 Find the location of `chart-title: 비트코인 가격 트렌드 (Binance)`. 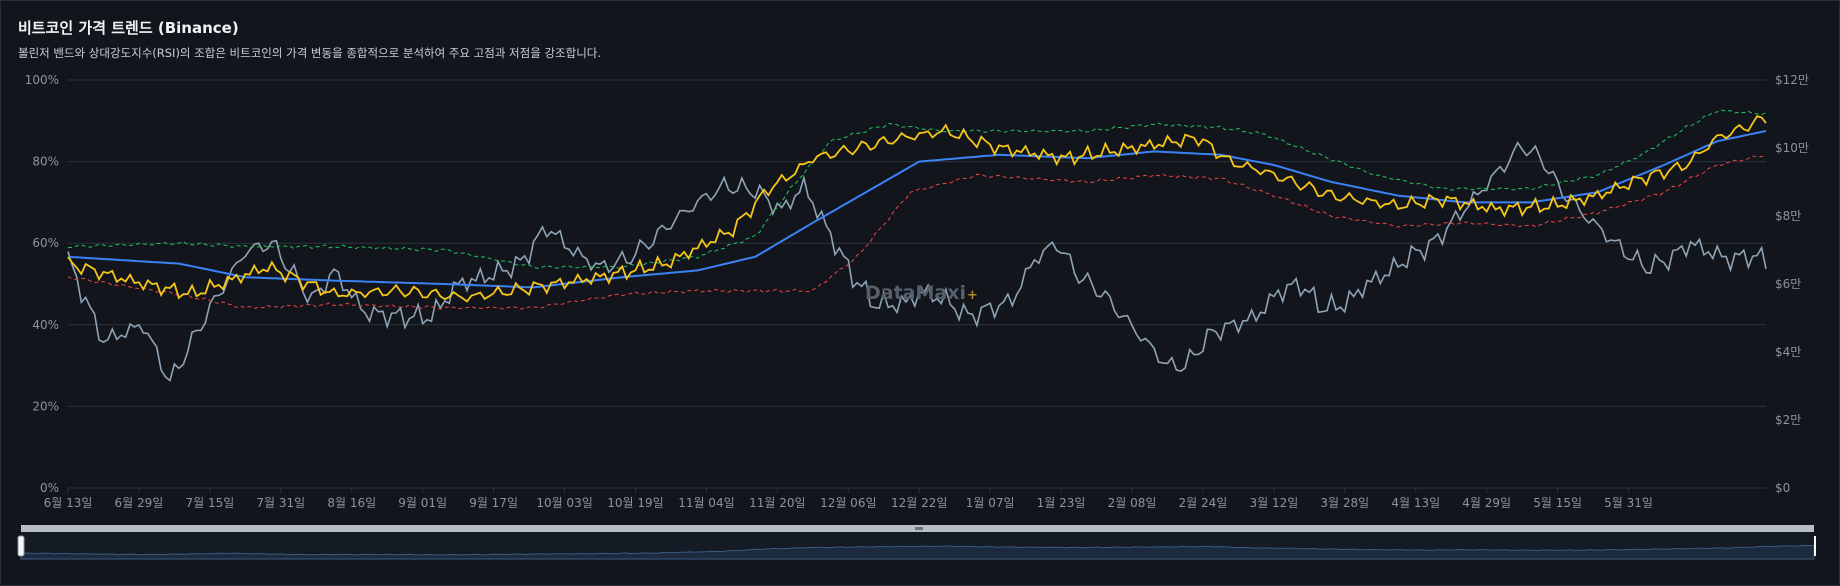

chart-title: 비트코인 가격 트렌드 (Binance) is located at coordinates (128, 28).